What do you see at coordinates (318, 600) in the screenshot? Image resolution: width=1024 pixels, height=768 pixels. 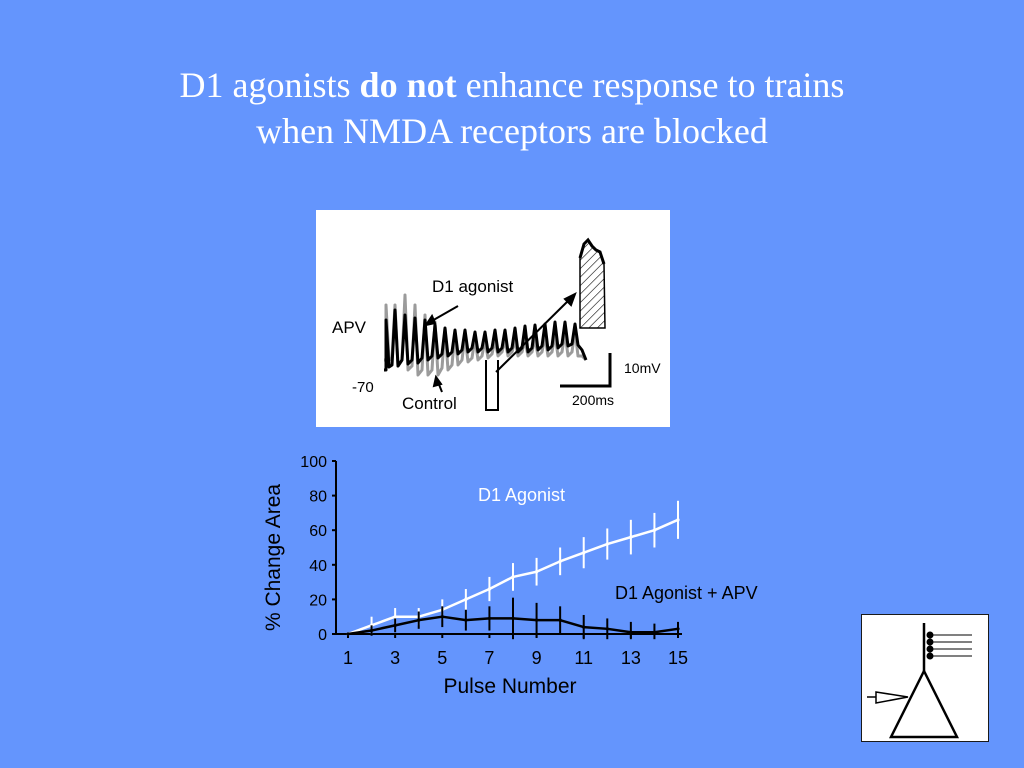 I see `y-tick-label: 20` at bounding box center [318, 600].